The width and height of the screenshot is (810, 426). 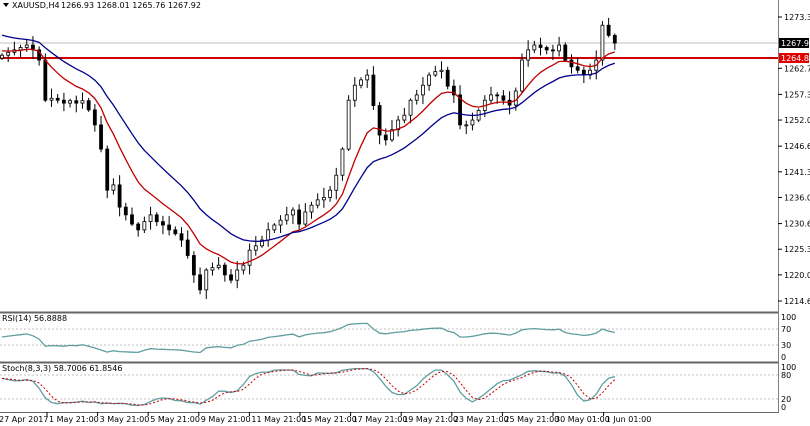 I want to click on time-tick-label: 15 May 21:00, so click(x=329, y=419).